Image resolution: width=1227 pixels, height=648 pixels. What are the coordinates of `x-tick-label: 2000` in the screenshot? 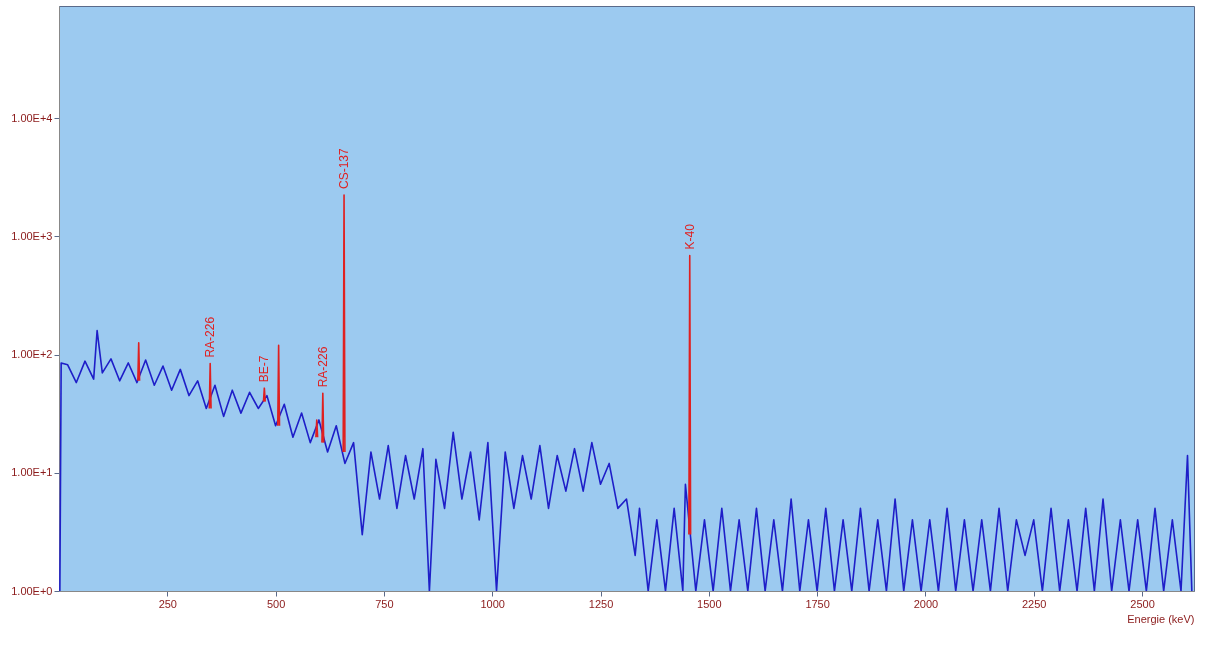 It's located at (926, 603).